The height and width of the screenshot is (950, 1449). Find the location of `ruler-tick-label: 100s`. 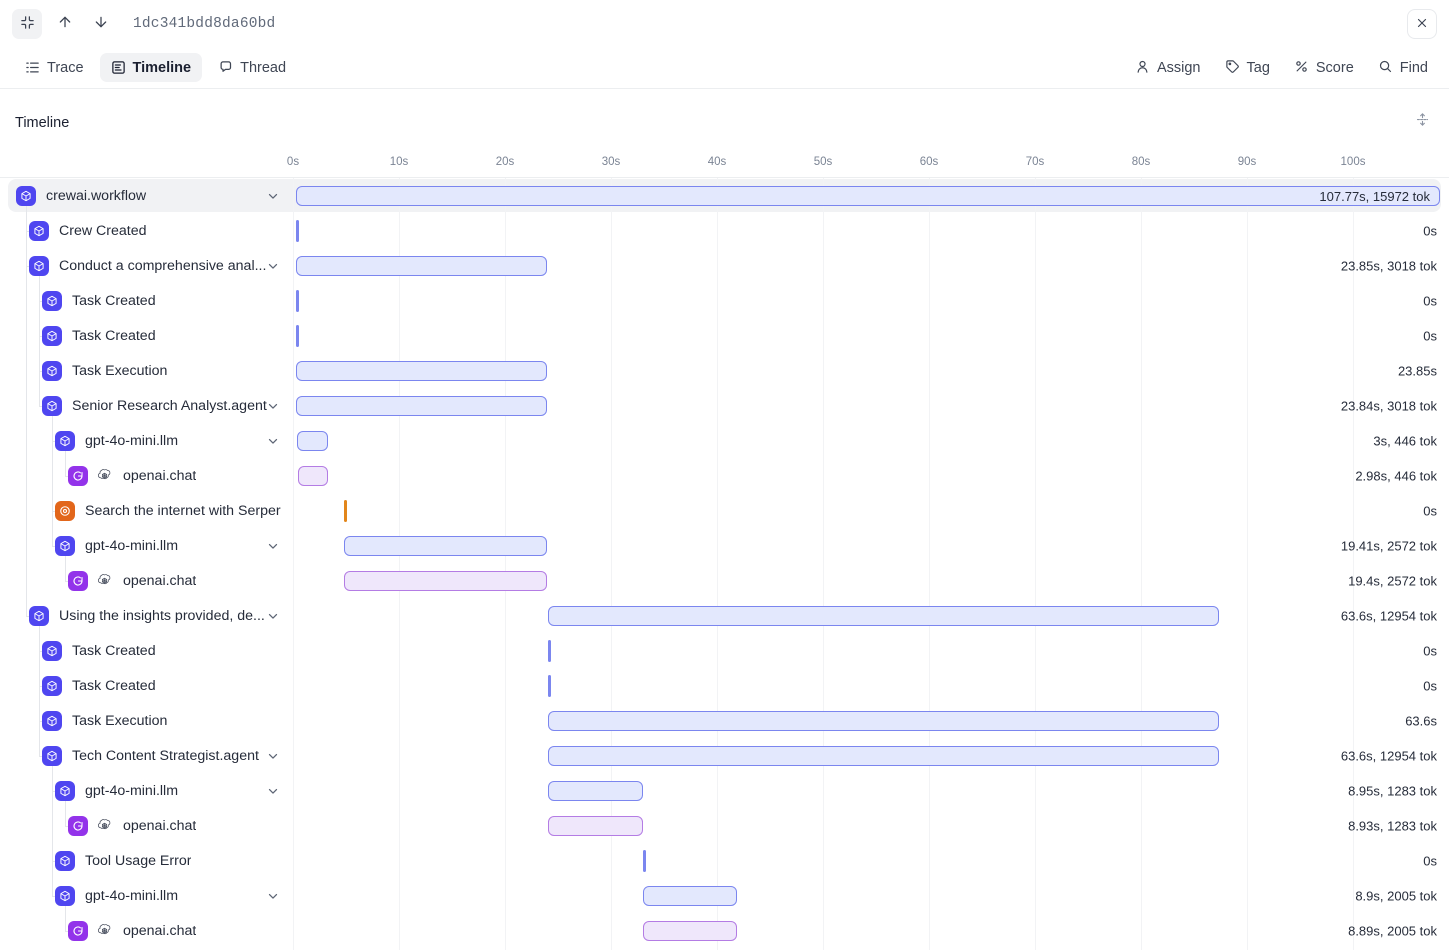

ruler-tick-label: 100s is located at coordinates (1353, 162).